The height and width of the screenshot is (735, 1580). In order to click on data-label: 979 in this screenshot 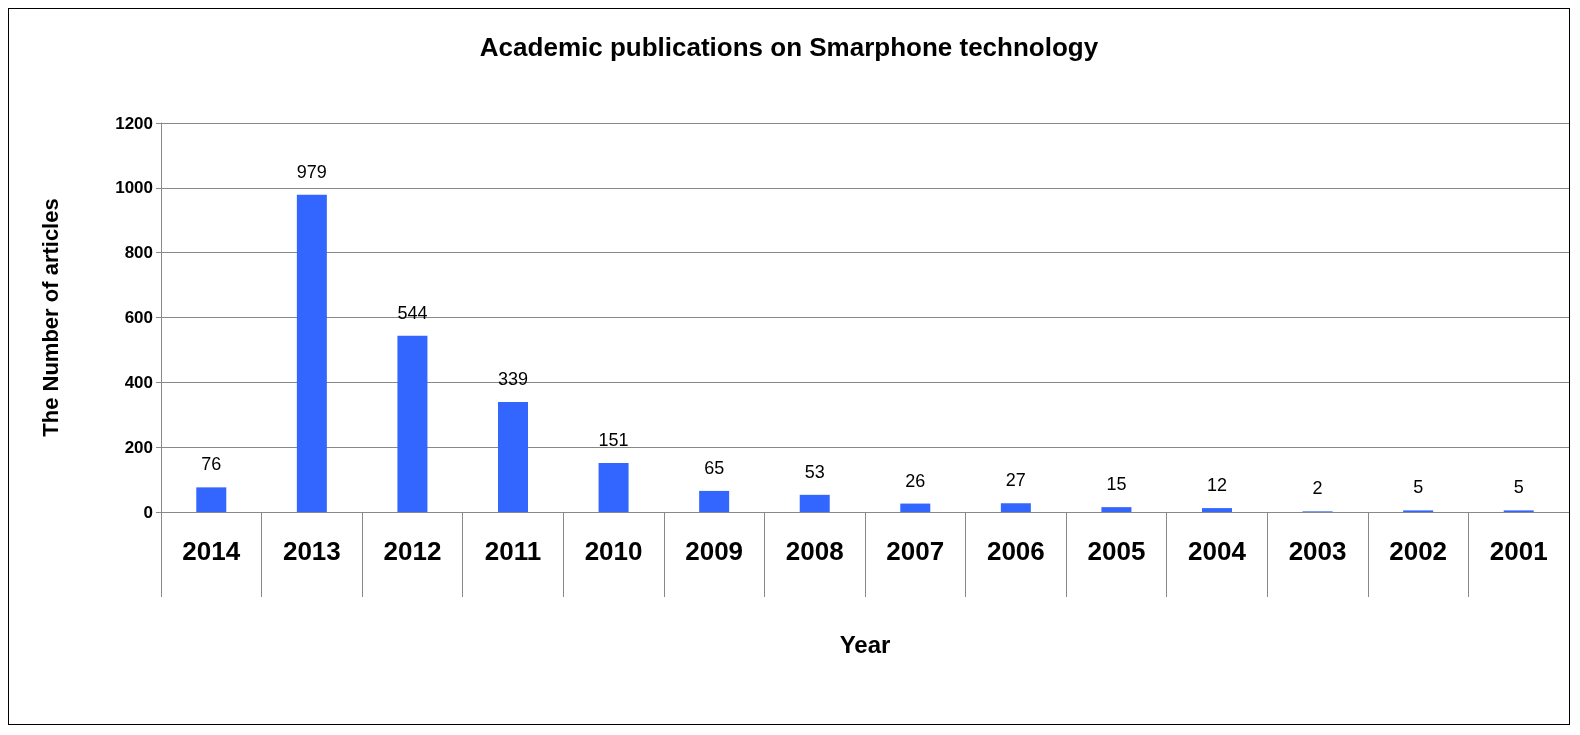, I will do `click(311, 171)`.